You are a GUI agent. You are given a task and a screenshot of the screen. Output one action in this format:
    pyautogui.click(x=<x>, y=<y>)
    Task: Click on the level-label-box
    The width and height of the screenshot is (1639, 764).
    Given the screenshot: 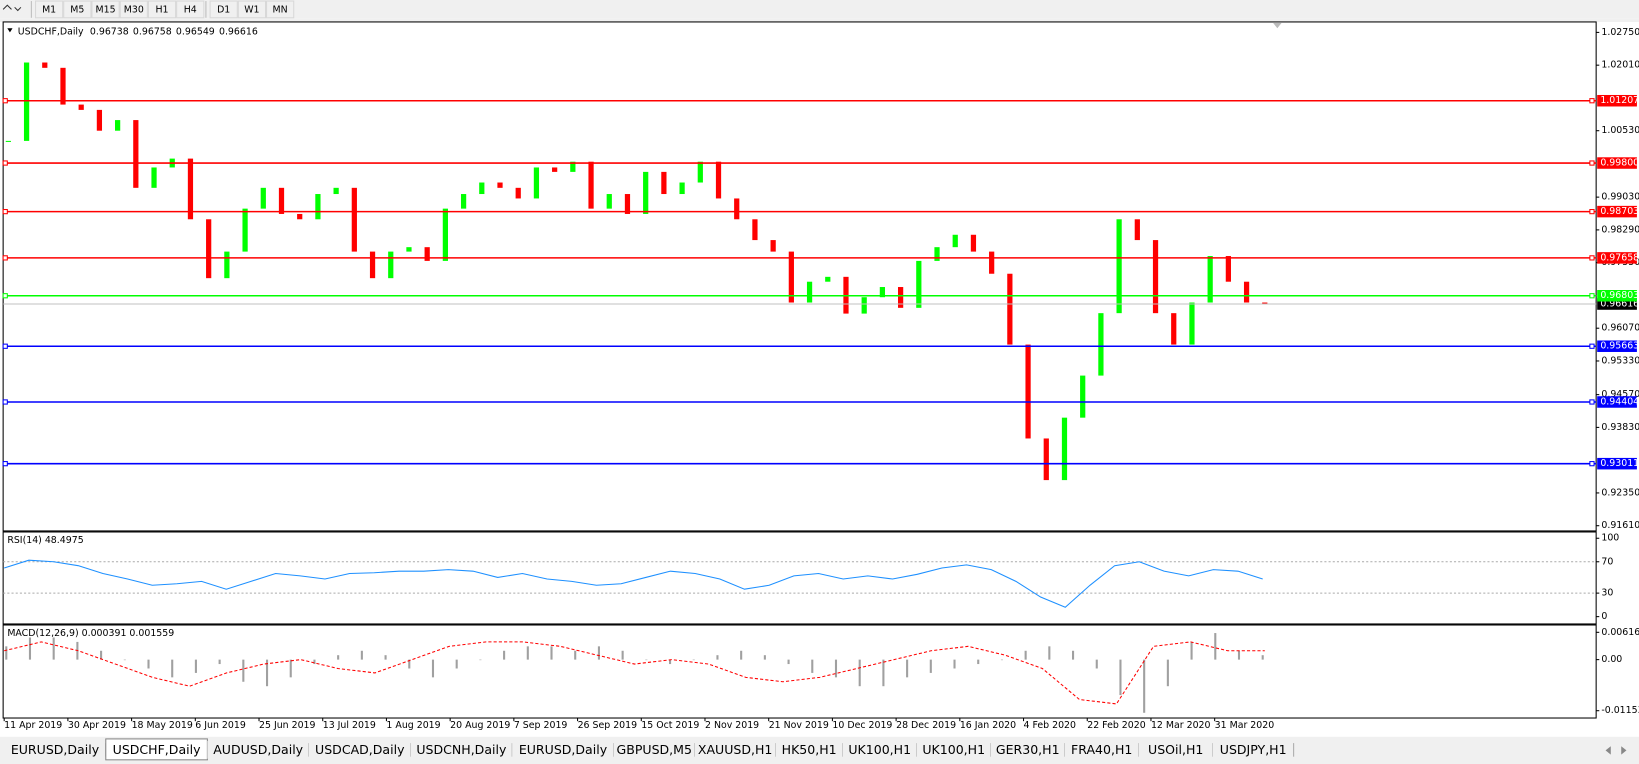 What is the action you would take?
    pyautogui.click(x=1617, y=100)
    